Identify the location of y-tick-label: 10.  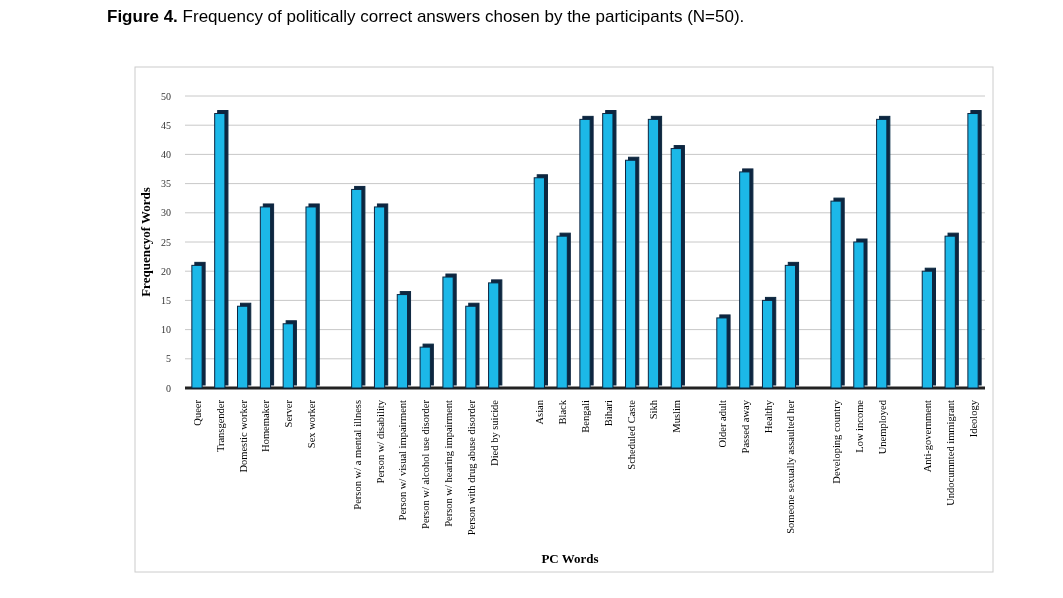
(166, 330).